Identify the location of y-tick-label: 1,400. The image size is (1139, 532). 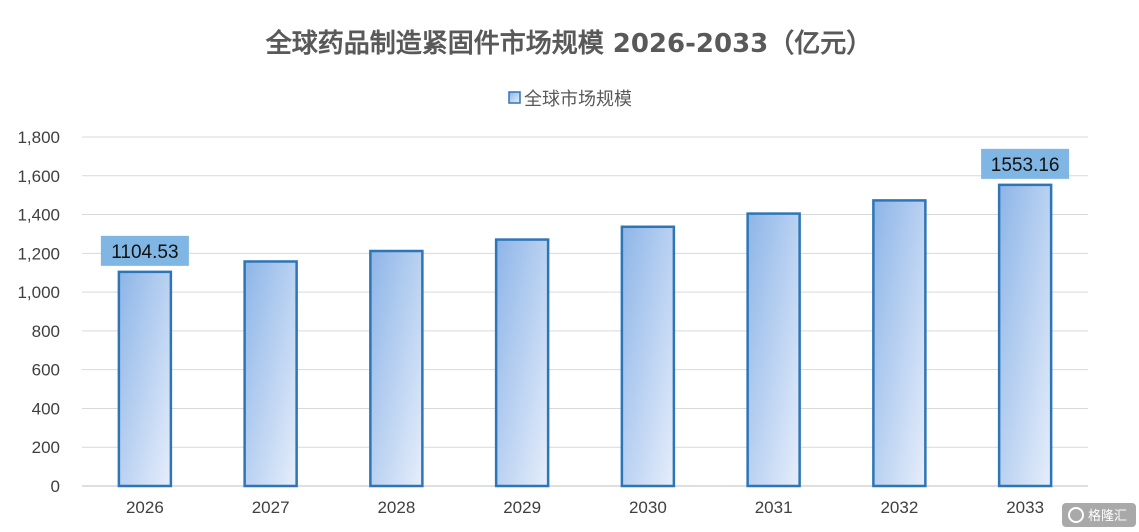
(38, 215).